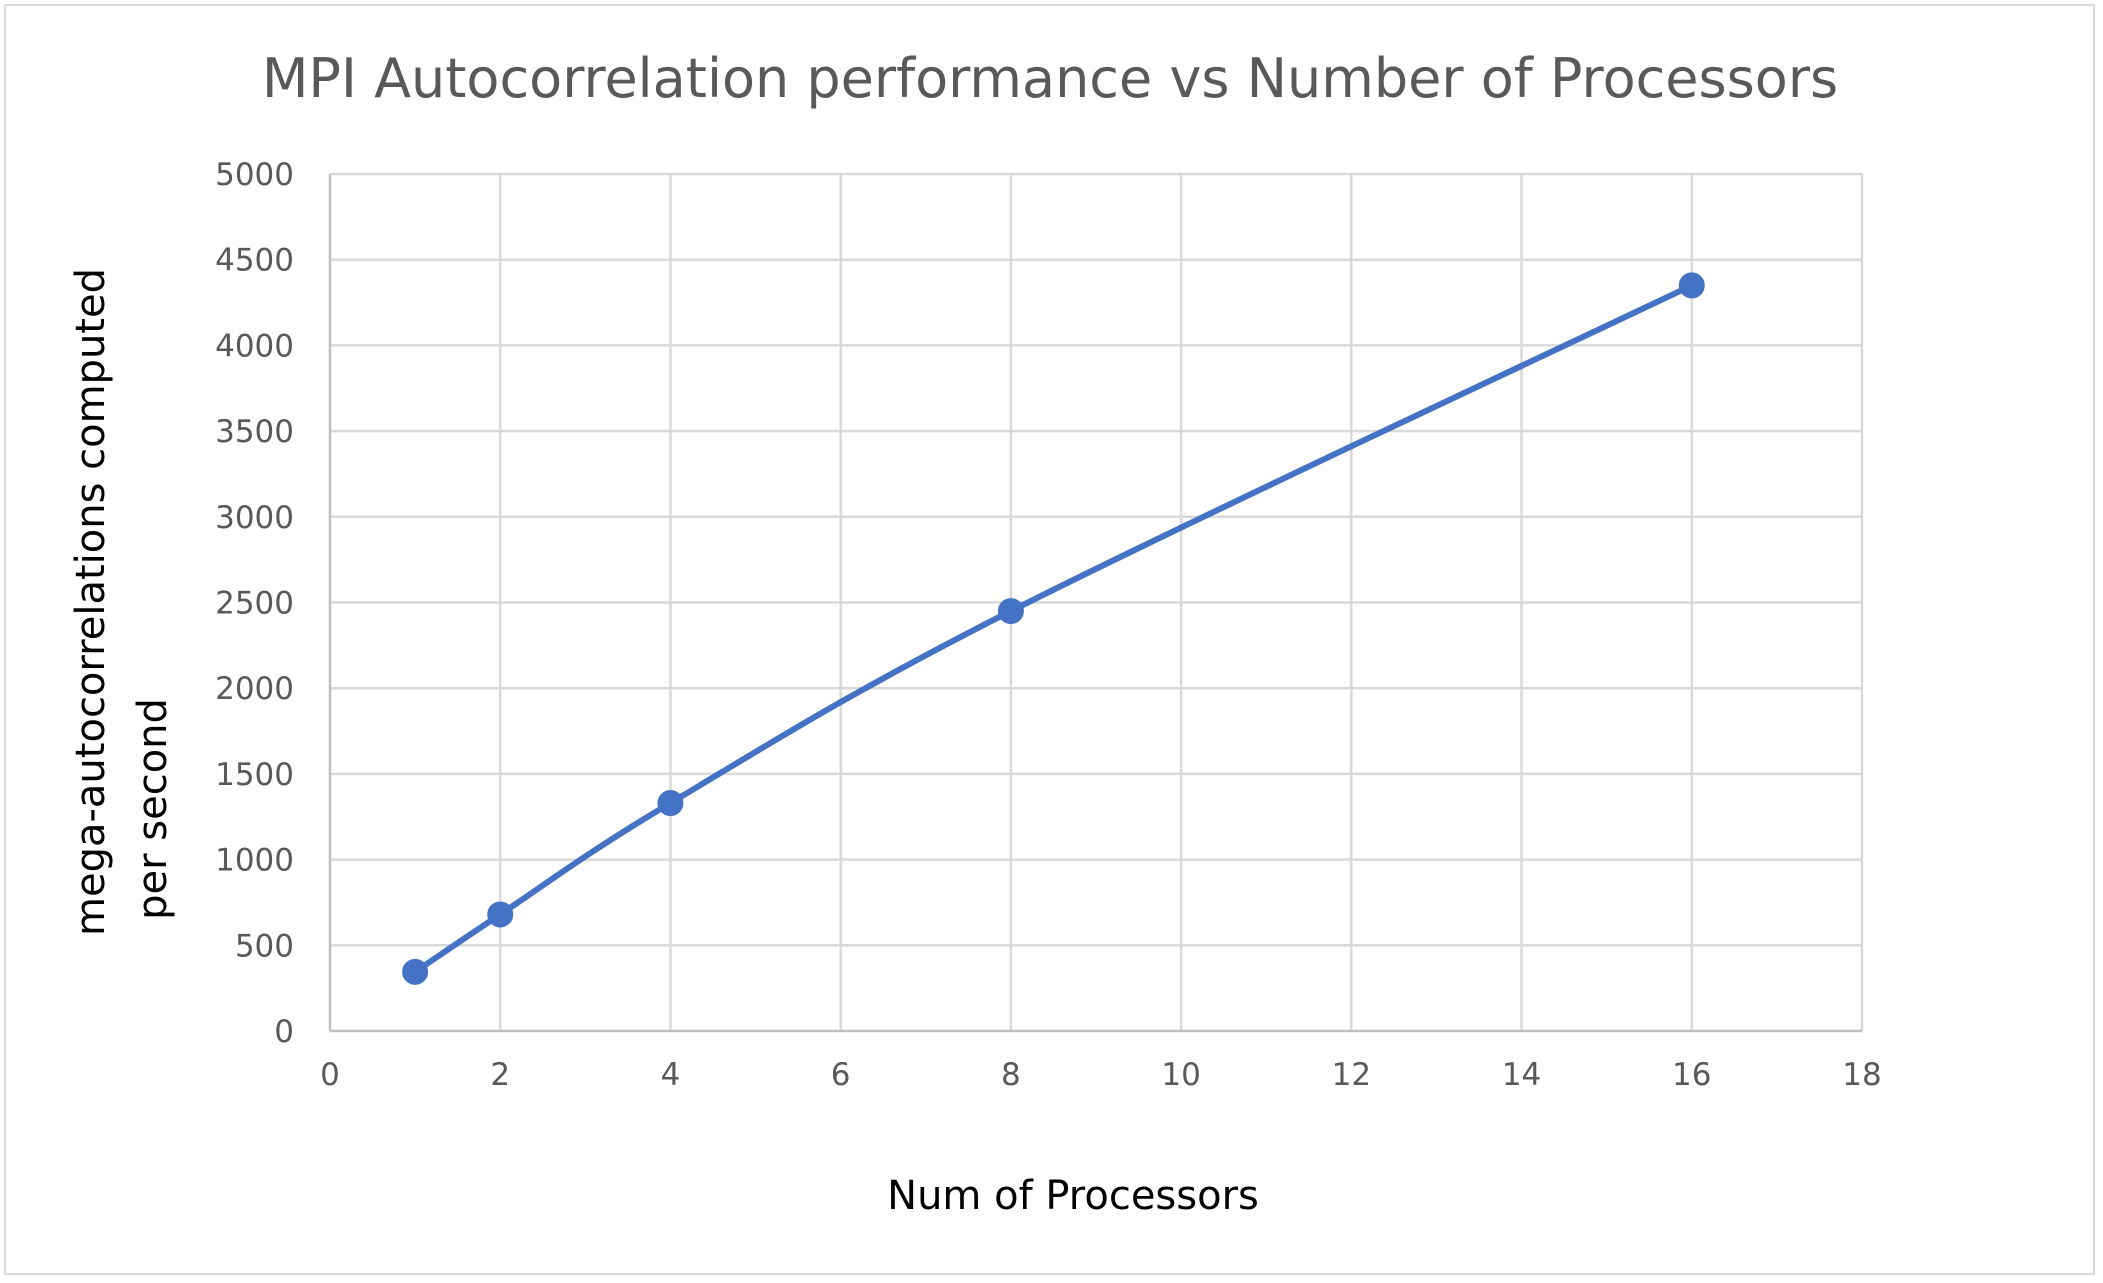 The width and height of the screenshot is (2103, 1283). Describe the element at coordinates (284, 1032) in the screenshot. I see `y-tick-label: 0` at that location.